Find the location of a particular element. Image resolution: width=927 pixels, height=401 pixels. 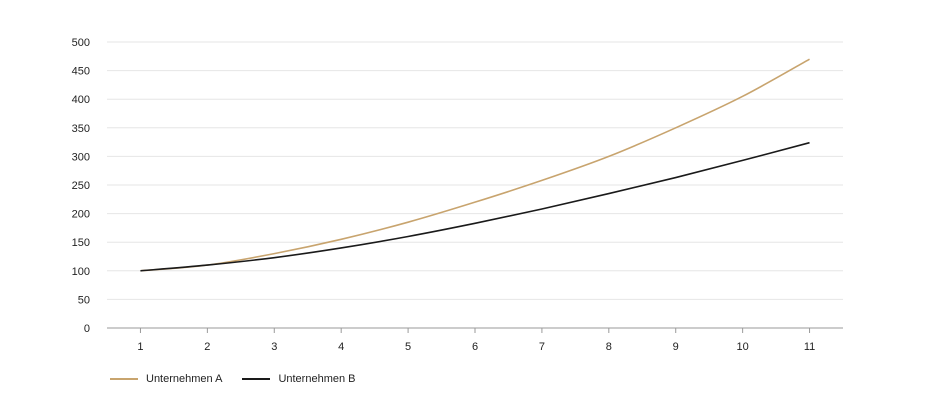

y-axis-ticks: 0 50 100 150 200 250 300 350 400 450 500 is located at coordinates (81, 186).